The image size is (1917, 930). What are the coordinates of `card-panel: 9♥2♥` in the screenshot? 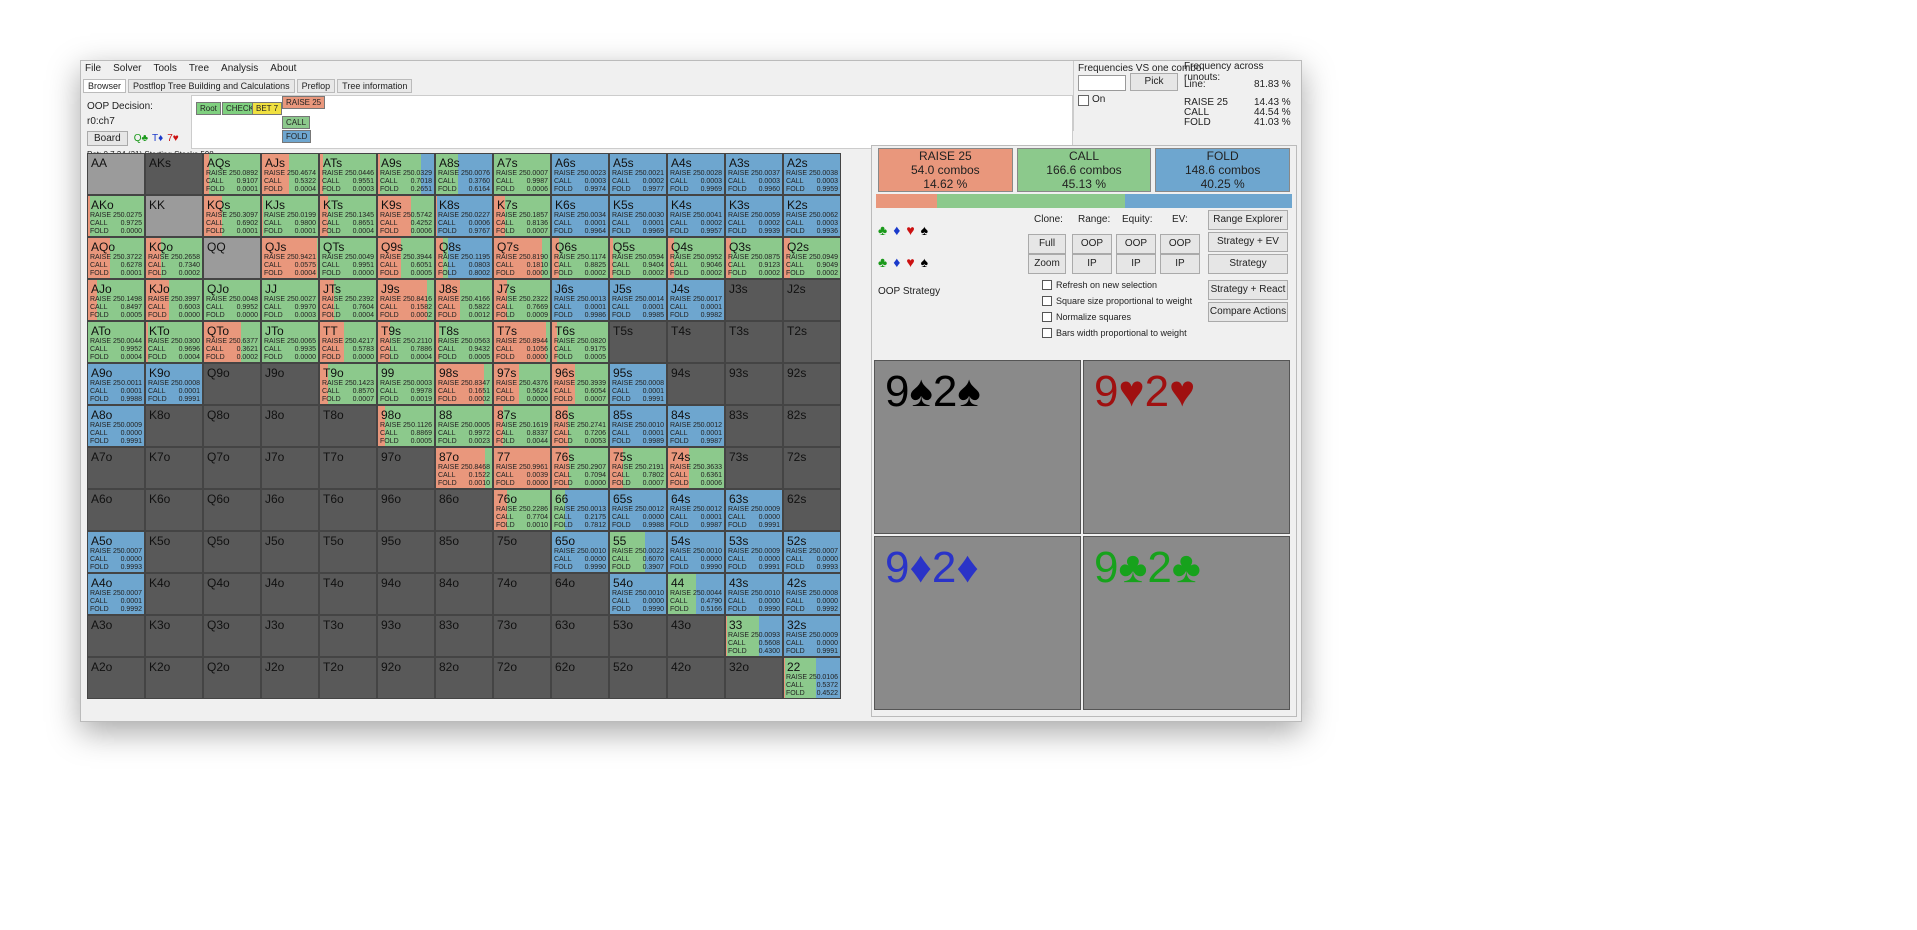 It's located at (1186, 447).